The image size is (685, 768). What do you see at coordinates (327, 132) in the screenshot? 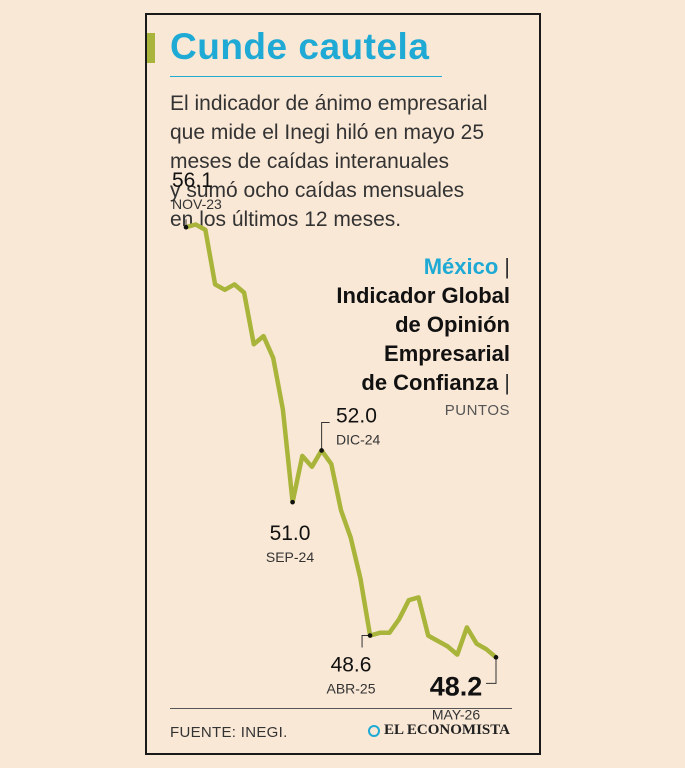
I see `subtitle-line: que mide el Inegi hiló en mayo 25` at bounding box center [327, 132].